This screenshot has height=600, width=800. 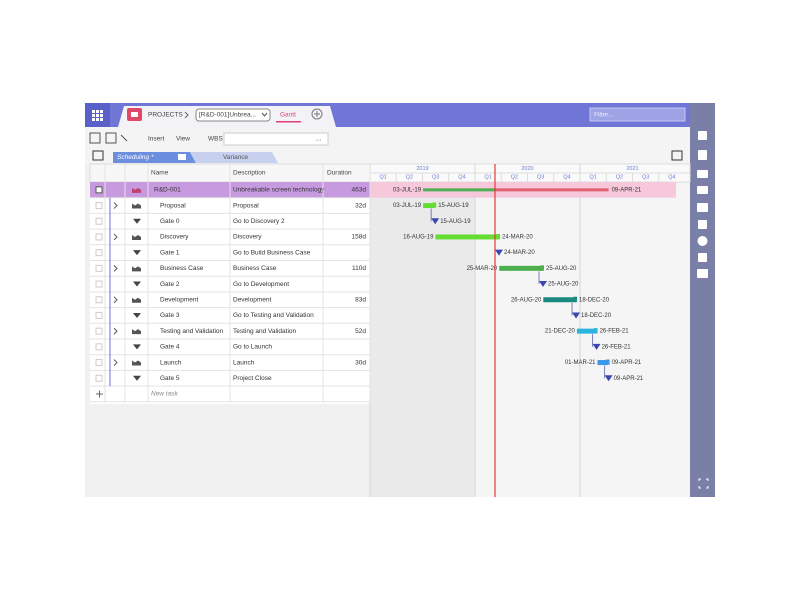 I want to click on add-tab, so click(x=317, y=114).